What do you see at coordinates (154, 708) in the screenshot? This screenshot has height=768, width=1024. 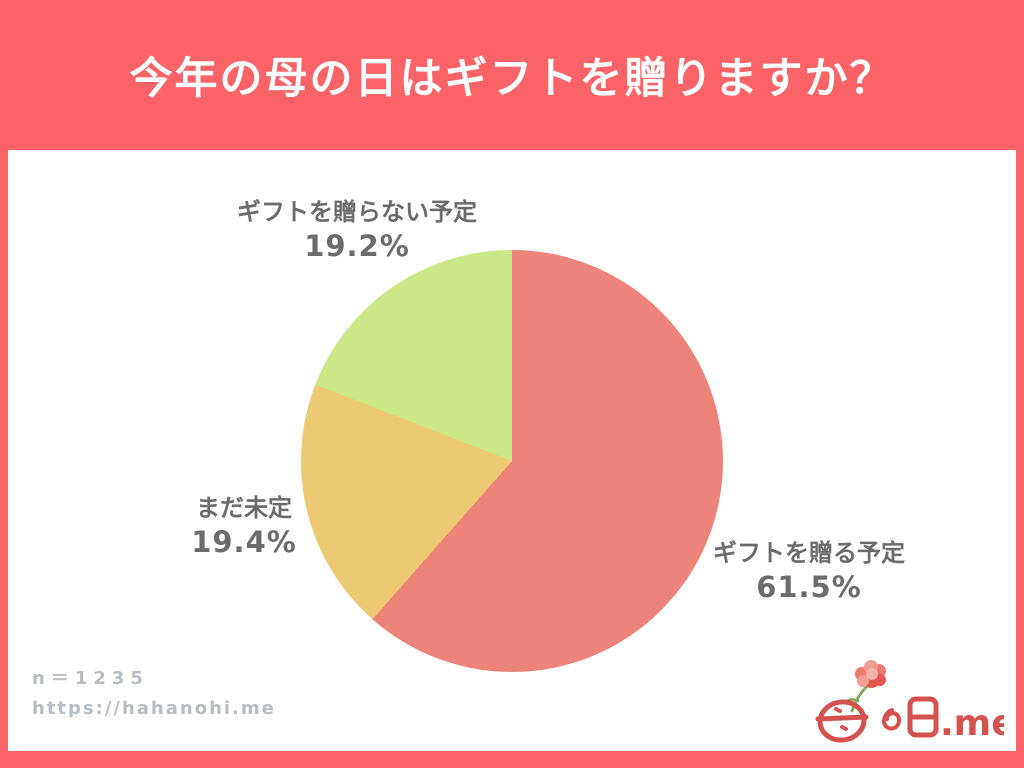 I see `source-url: https://hahanohi.me` at bounding box center [154, 708].